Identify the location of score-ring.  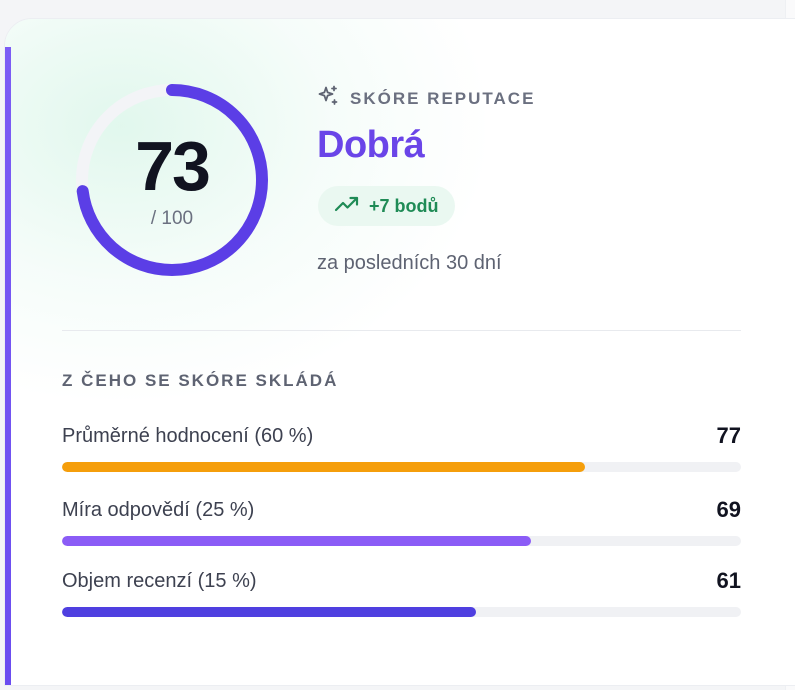
(172, 180).